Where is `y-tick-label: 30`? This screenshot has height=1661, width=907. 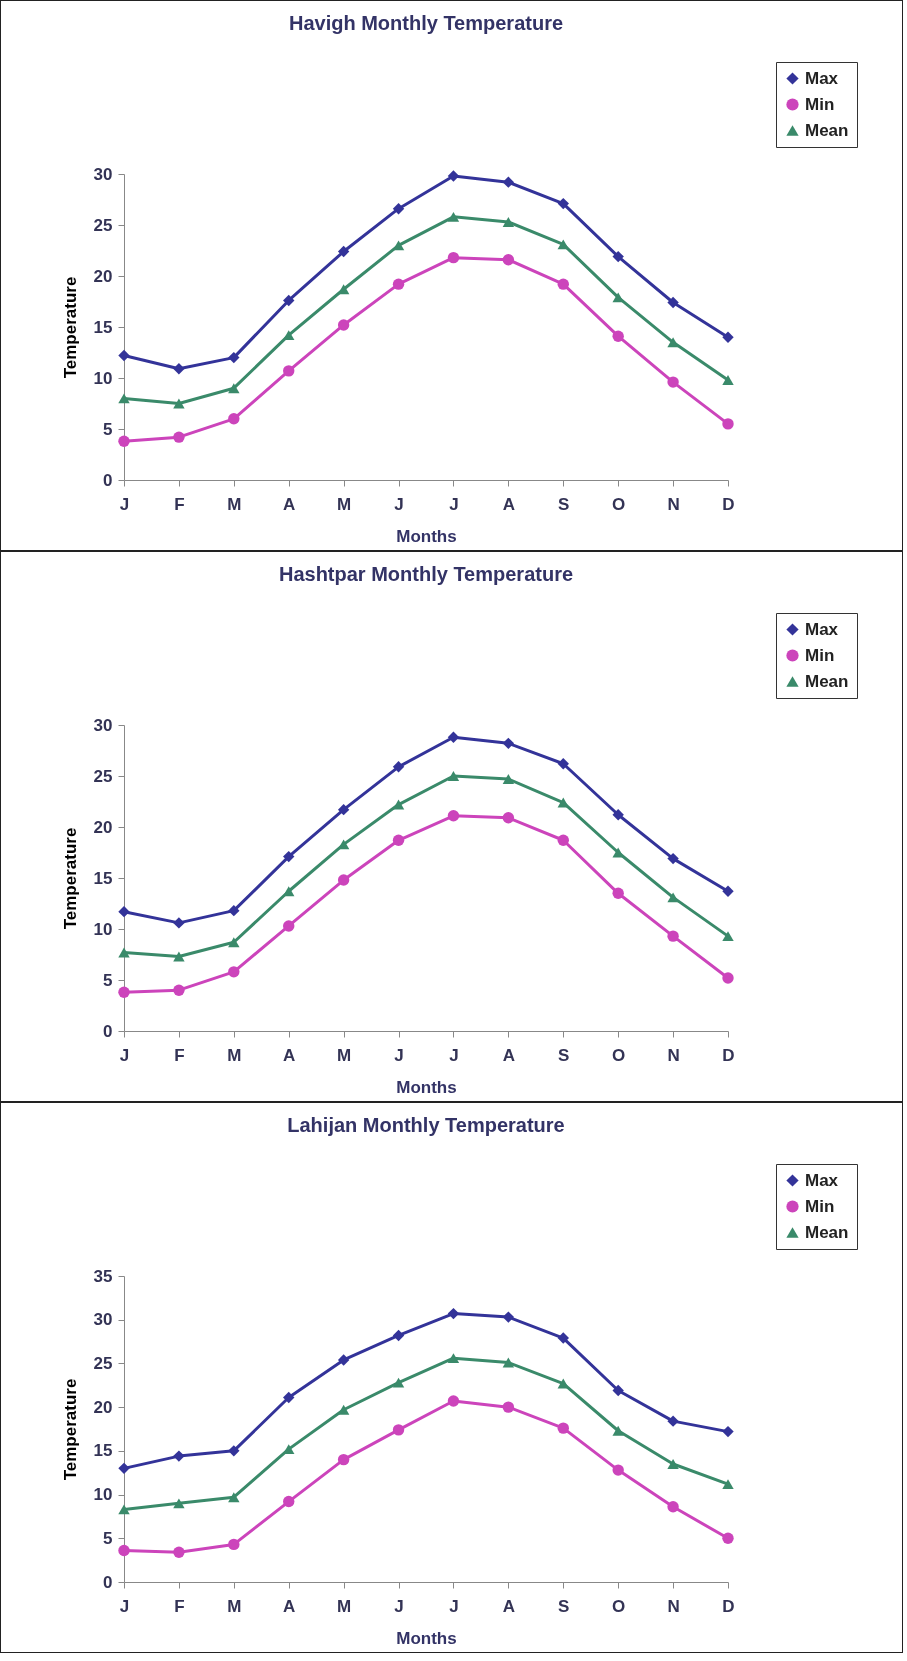 y-tick-label: 30 is located at coordinates (103, 174).